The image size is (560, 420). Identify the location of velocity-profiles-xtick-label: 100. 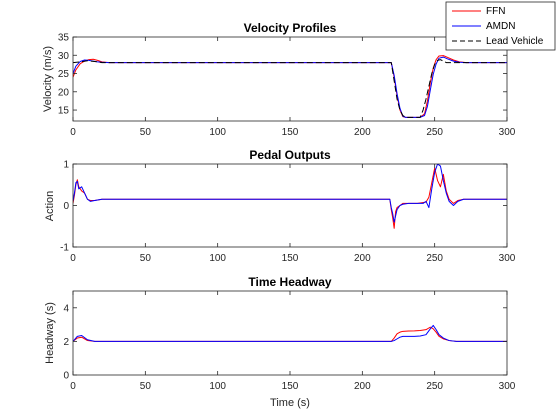
(217, 132).